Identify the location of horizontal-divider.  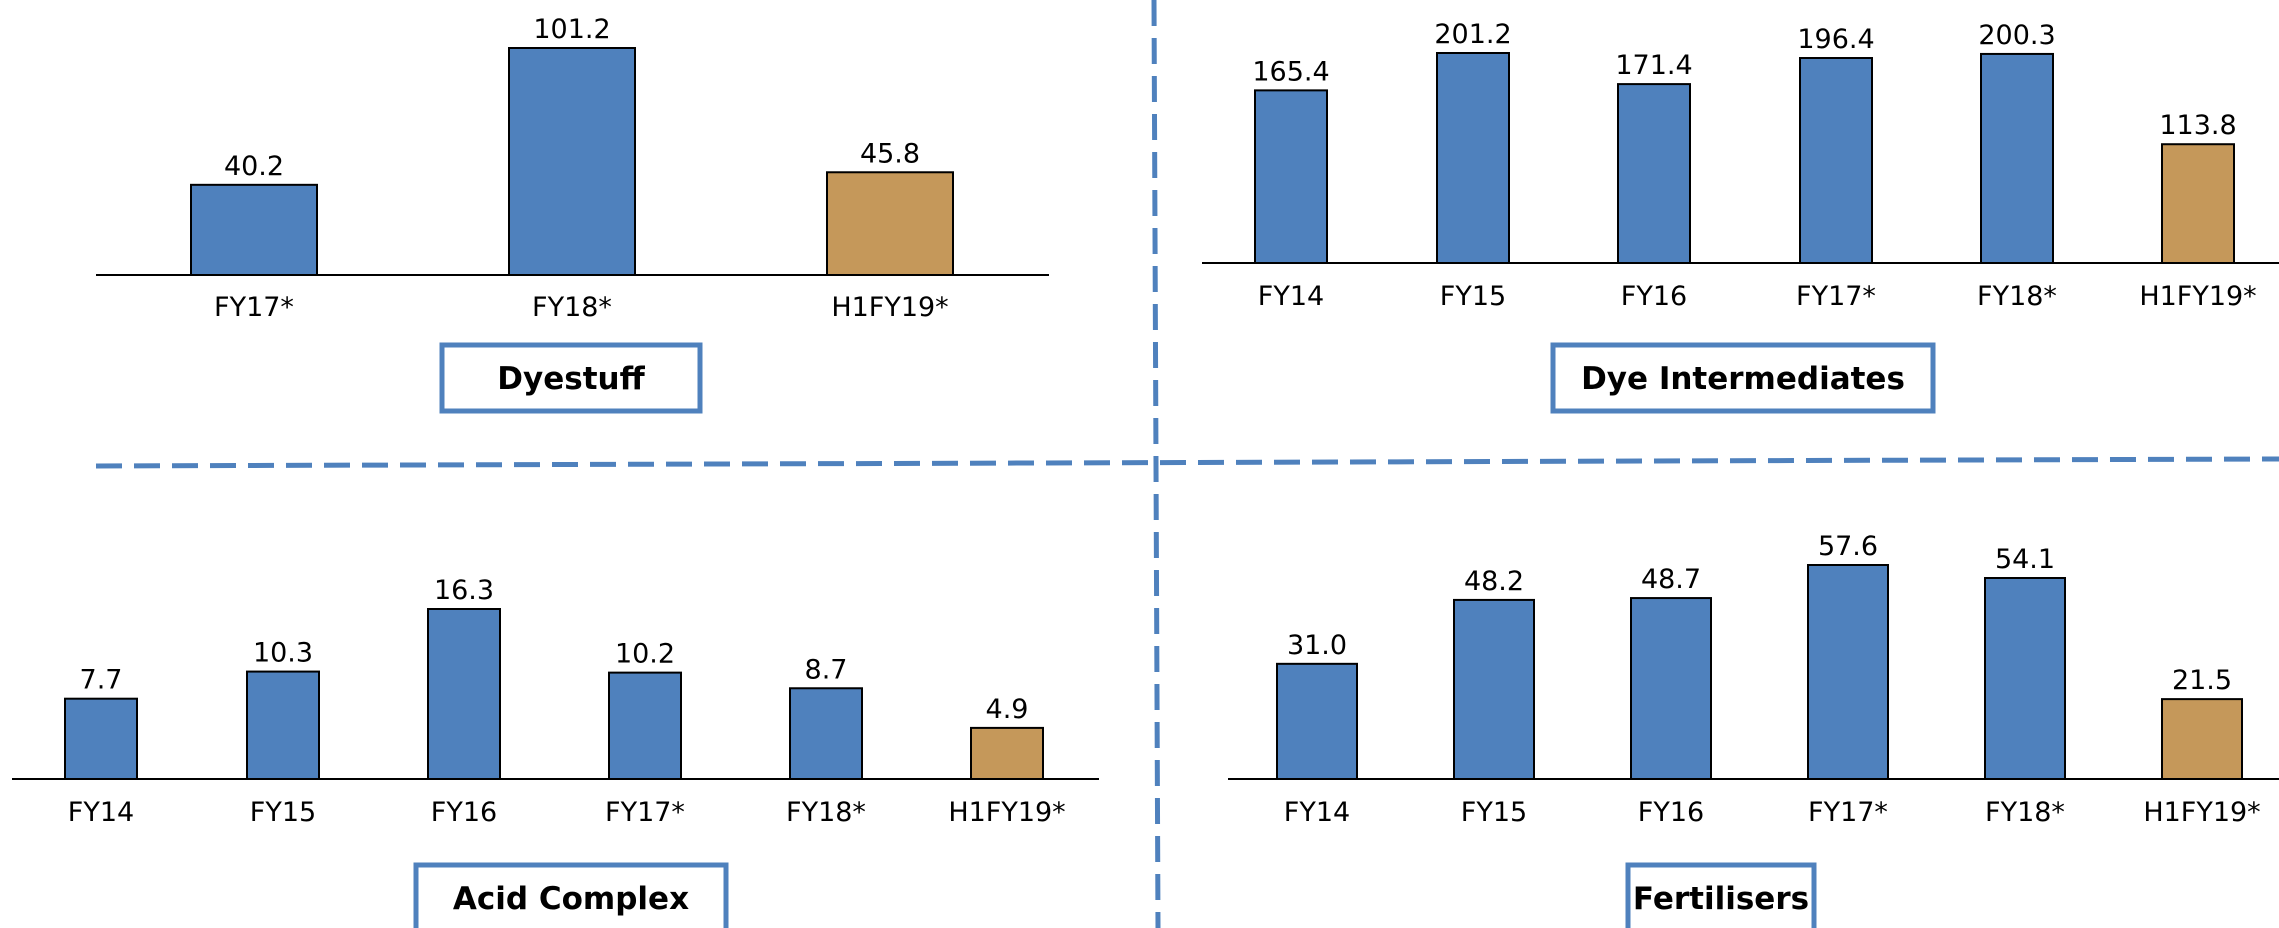
(1187, 462).